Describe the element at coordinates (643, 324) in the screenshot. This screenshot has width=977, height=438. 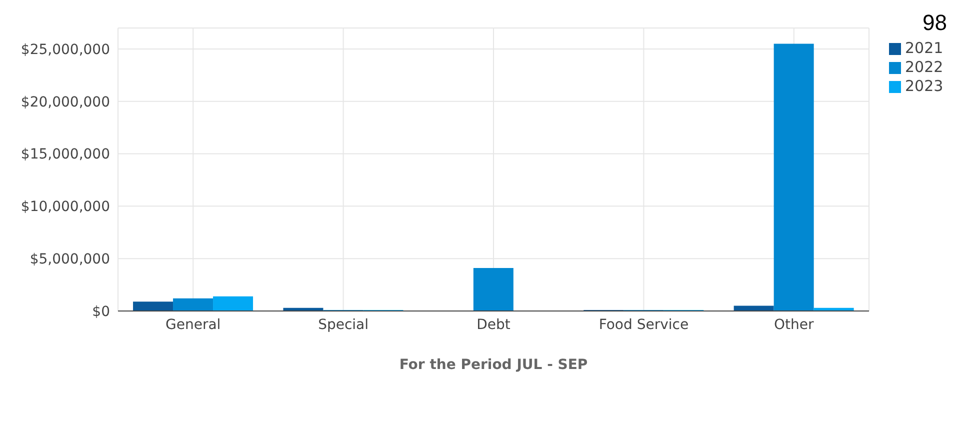
I see `x-tick-label: Food Service` at that location.